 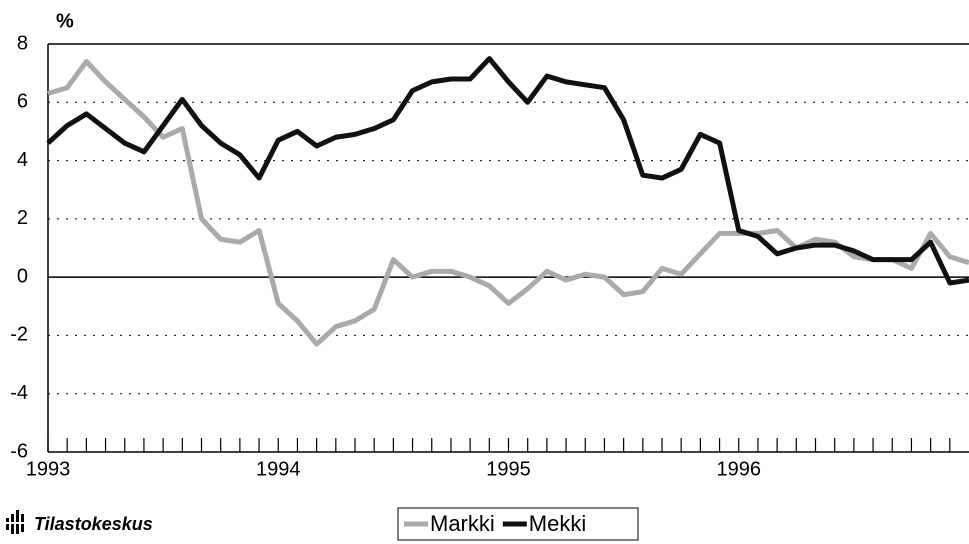 I want to click on x-tick-label: 1995, so click(x=508, y=469).